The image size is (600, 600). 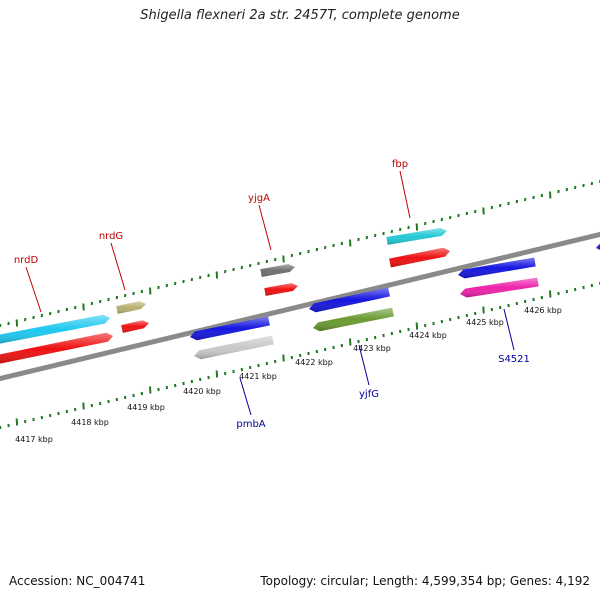 I want to click on scale-label: 4421 kbp, so click(x=258, y=376).